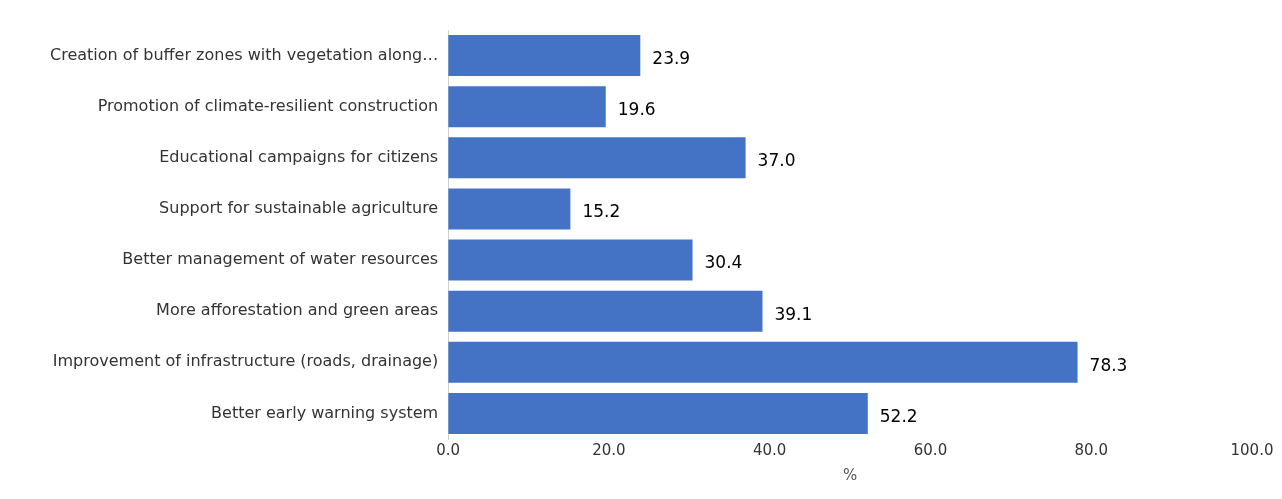 The width and height of the screenshot is (1282, 499). Describe the element at coordinates (776, 160) in the screenshot. I see `data-label: 37.0` at that location.